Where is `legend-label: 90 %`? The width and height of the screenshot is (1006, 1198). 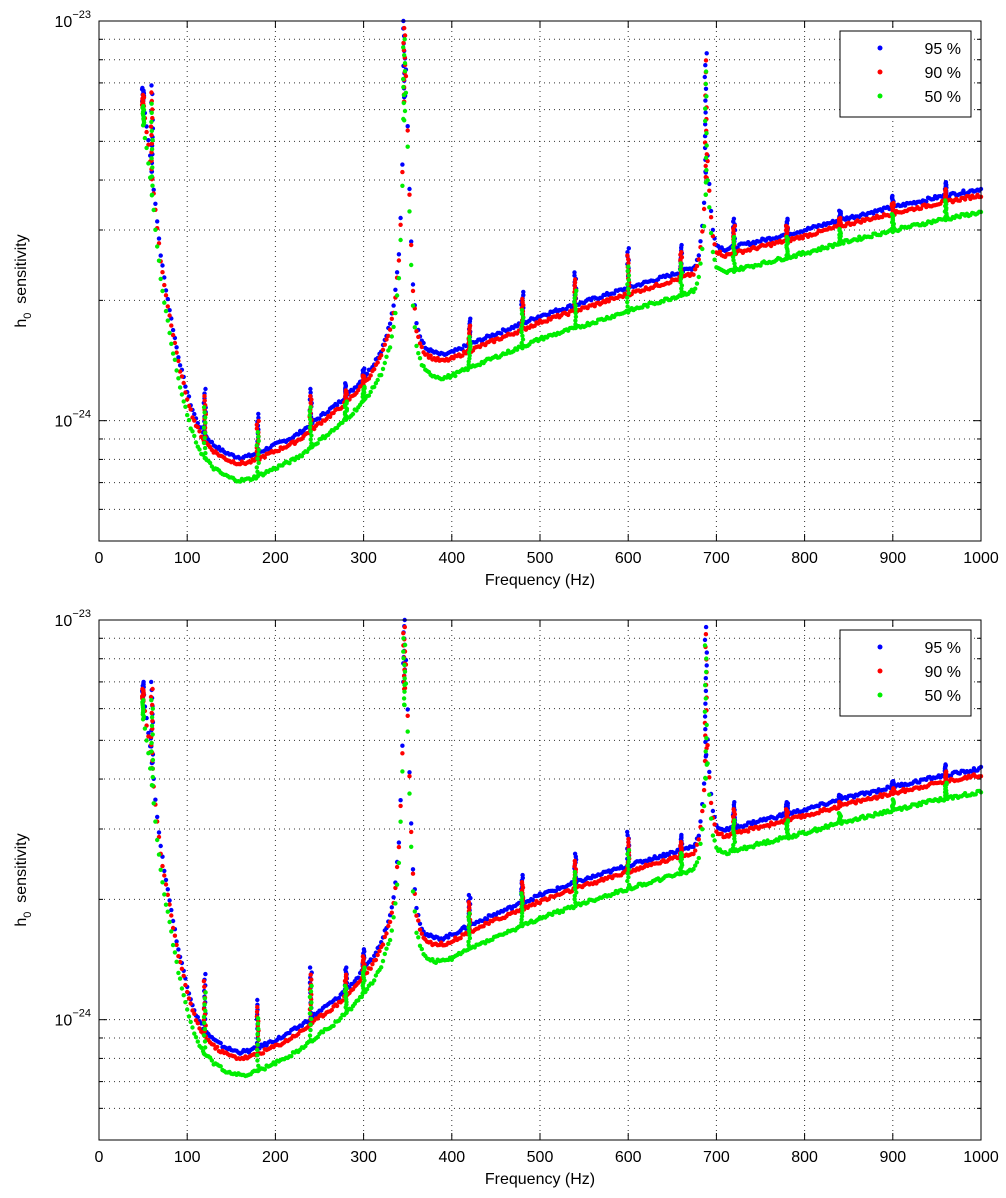
legend-label: 90 % is located at coordinates (943, 672).